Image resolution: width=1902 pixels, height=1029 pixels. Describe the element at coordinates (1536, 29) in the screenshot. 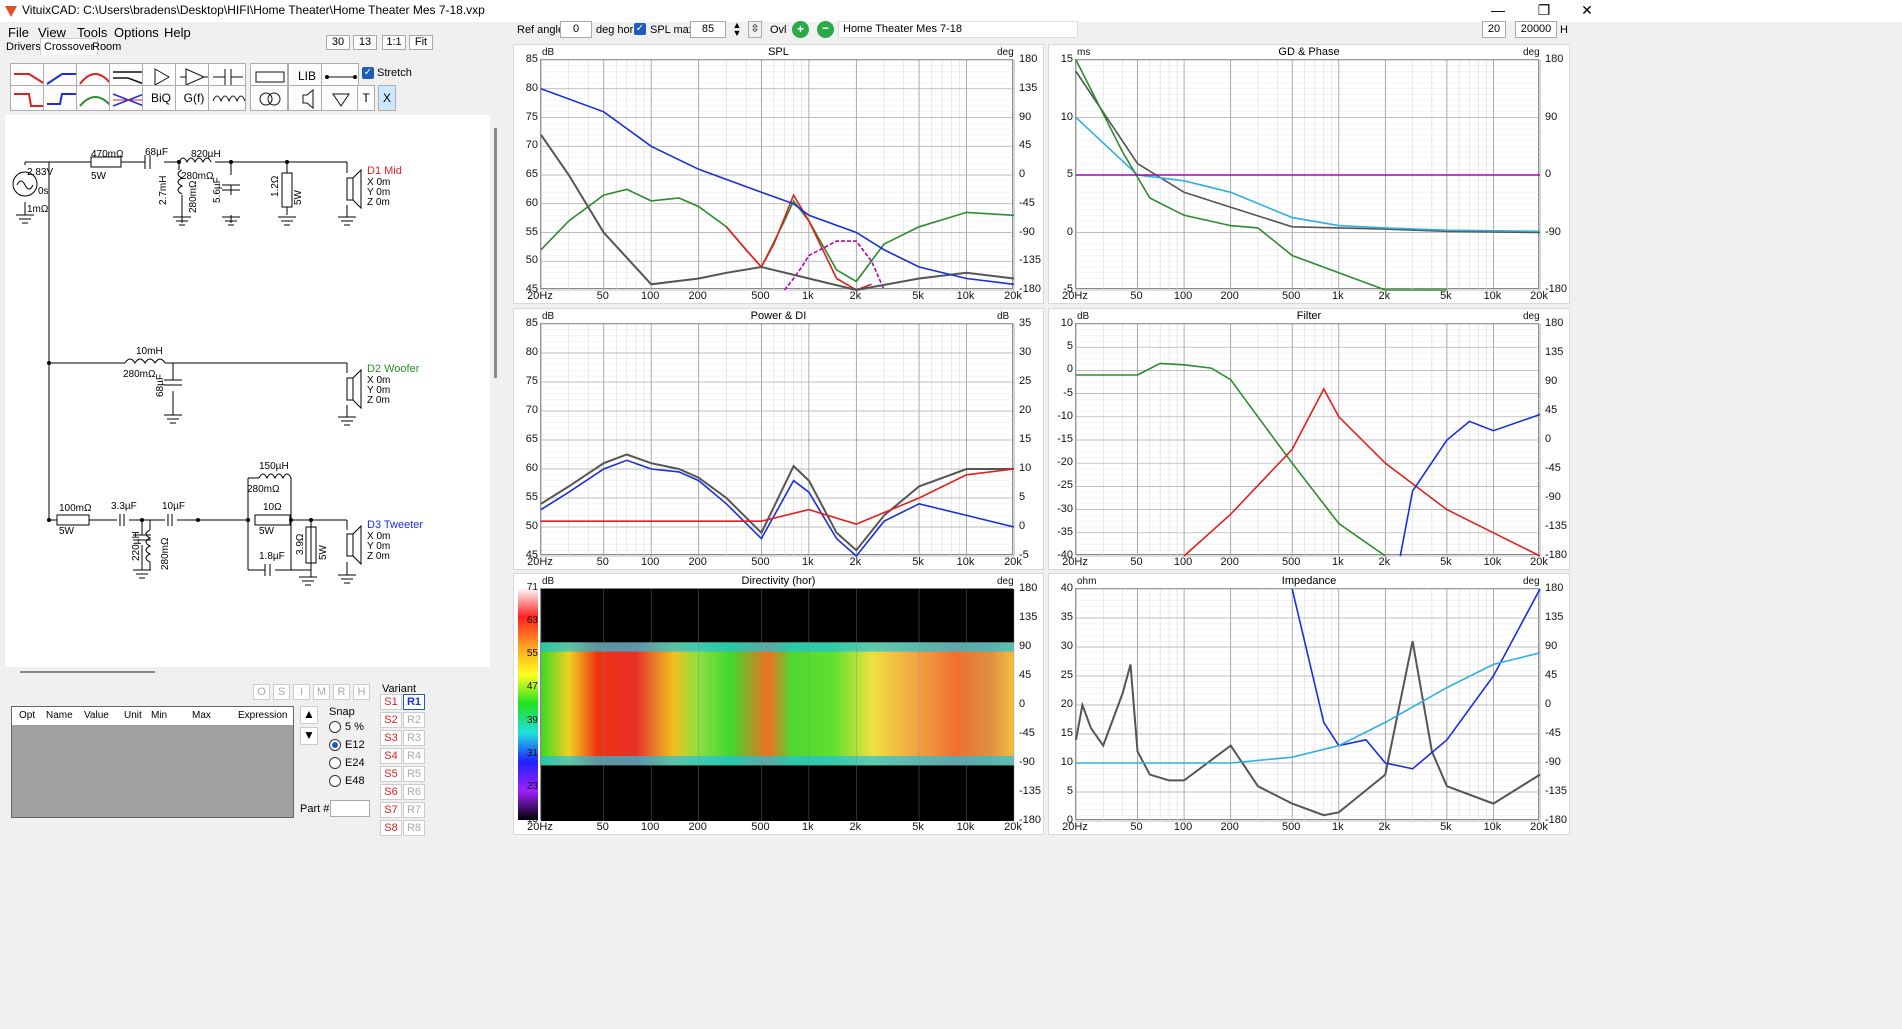

I see `freq-high-input: 20000` at that location.